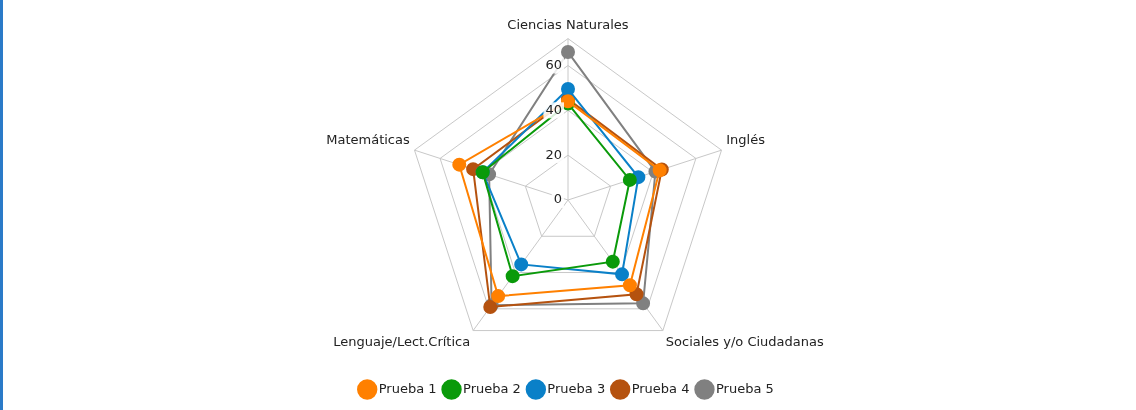 The image size is (1136, 410). Describe the element at coordinates (368, 140) in the screenshot. I see `spoke-label: Matemáticas` at that location.